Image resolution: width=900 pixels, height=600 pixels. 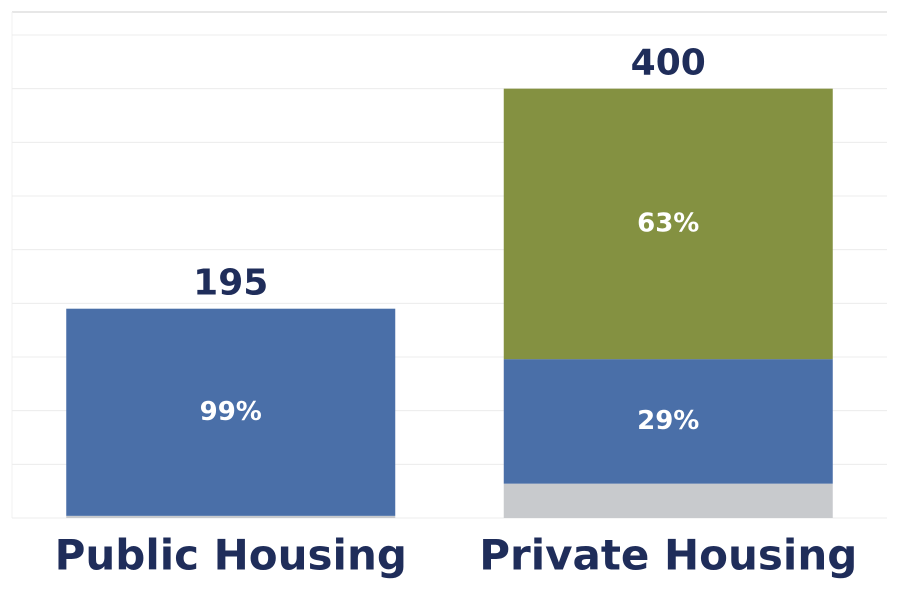 I want to click on segment-label: 29%, so click(x=668, y=421).